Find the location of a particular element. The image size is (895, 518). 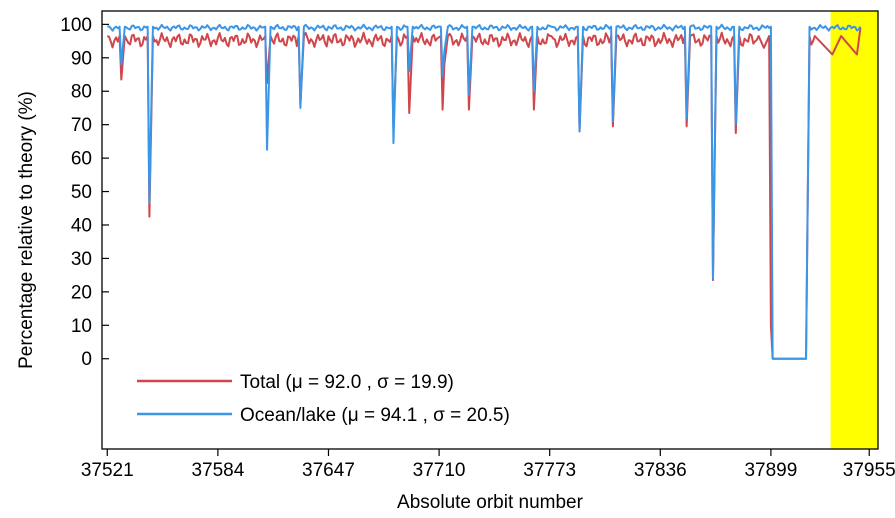

x-tick-label: 37773 is located at coordinates (549, 470).